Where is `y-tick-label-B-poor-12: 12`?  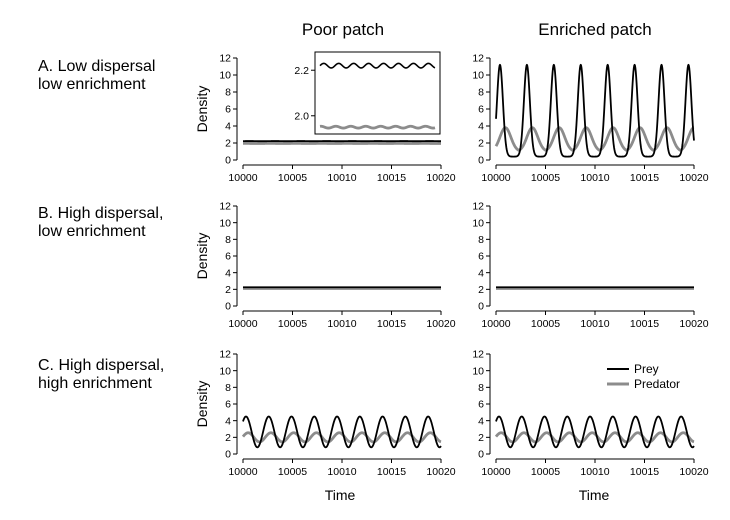 y-tick-label-B-poor-12: 12 is located at coordinates (225, 207).